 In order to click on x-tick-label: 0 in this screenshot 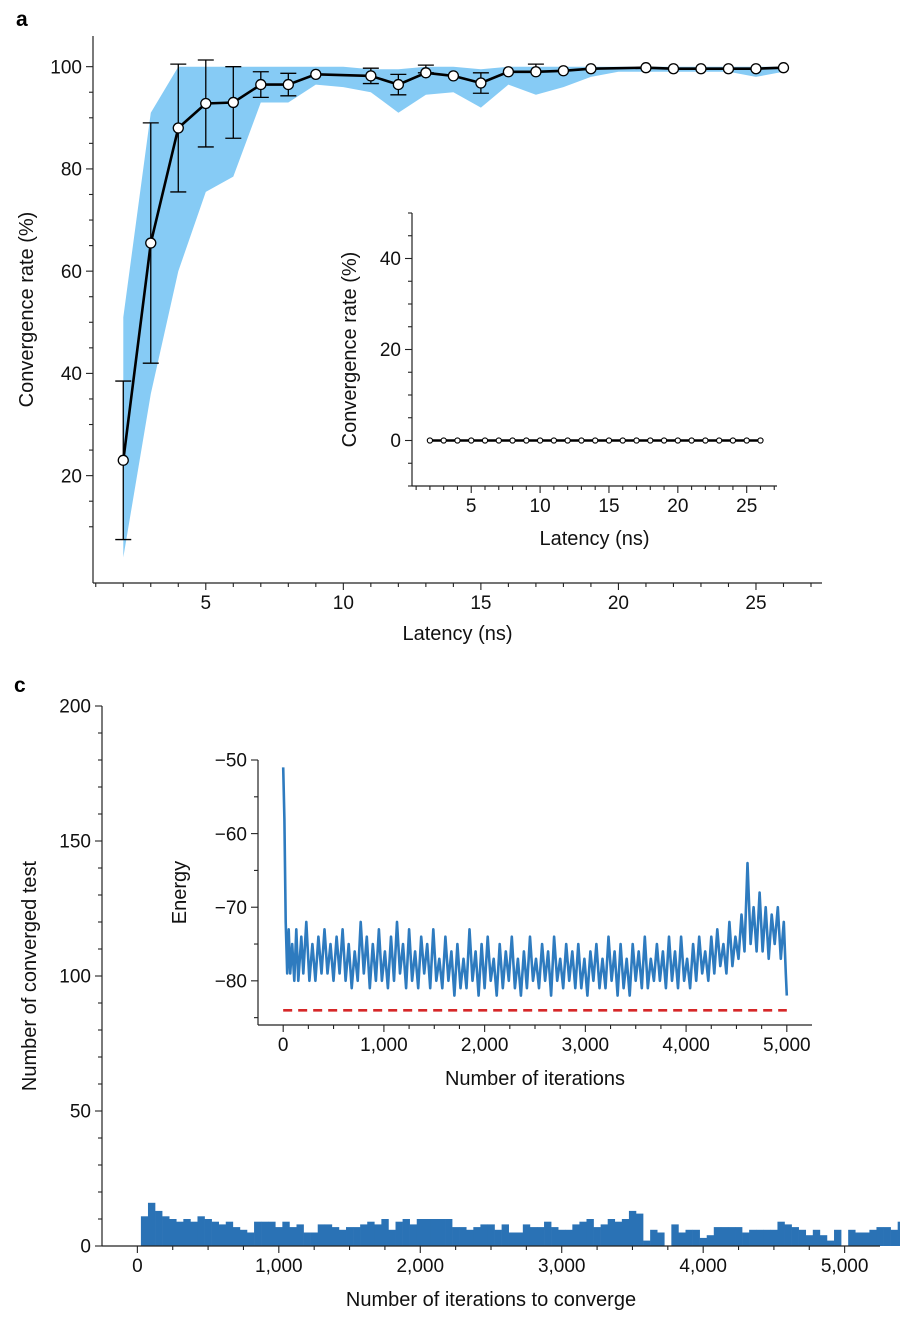, I will do `click(137, 1266)`.